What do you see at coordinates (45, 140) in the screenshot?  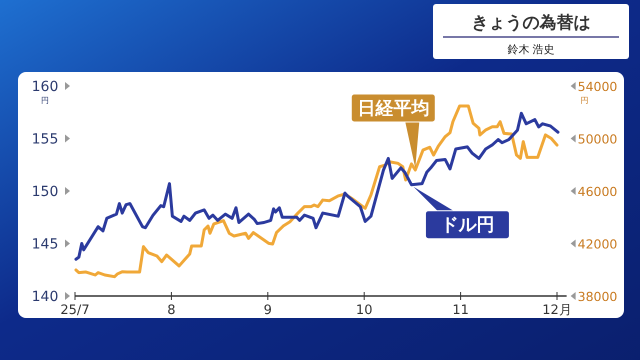 I see `y-tick-label: 155` at bounding box center [45, 140].